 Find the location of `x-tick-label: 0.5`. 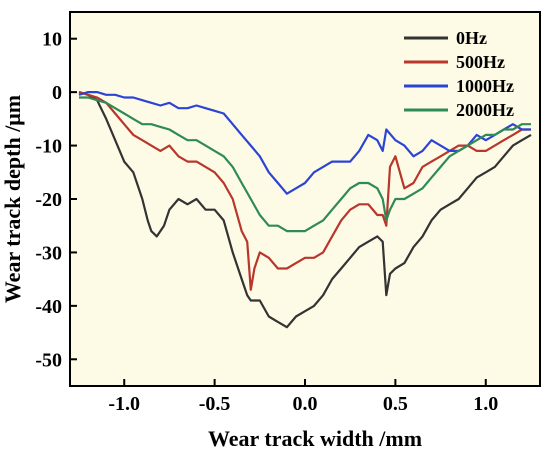

x-tick-label: 0.5 is located at coordinates (395, 404).